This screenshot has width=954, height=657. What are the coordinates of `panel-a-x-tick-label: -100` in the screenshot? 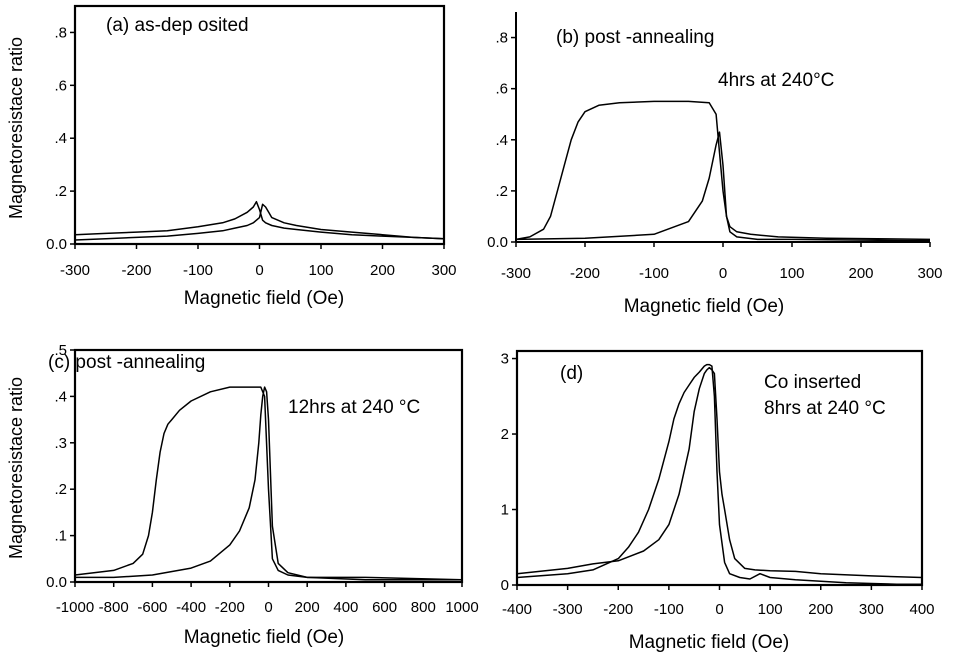 It's located at (198, 270).